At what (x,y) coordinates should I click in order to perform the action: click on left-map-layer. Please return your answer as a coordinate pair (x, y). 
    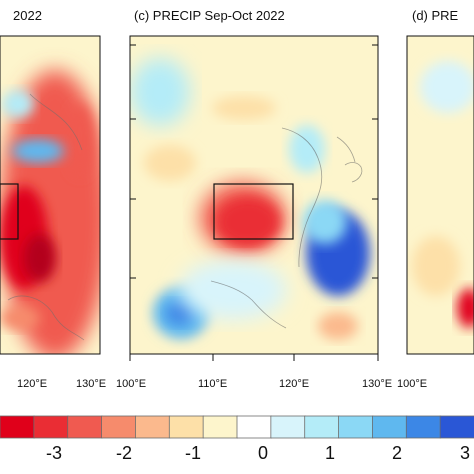
    Looking at the image, I should click on (50, 195).